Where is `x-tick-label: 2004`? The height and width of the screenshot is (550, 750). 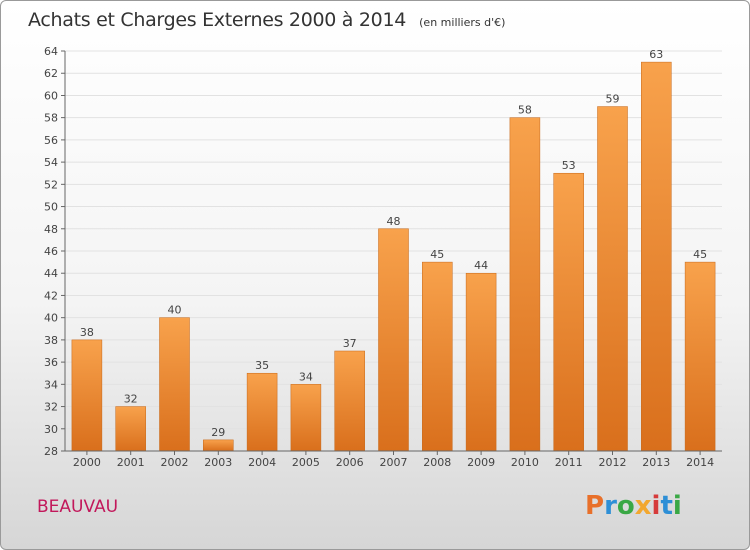
x-tick-label: 2004 is located at coordinates (262, 462).